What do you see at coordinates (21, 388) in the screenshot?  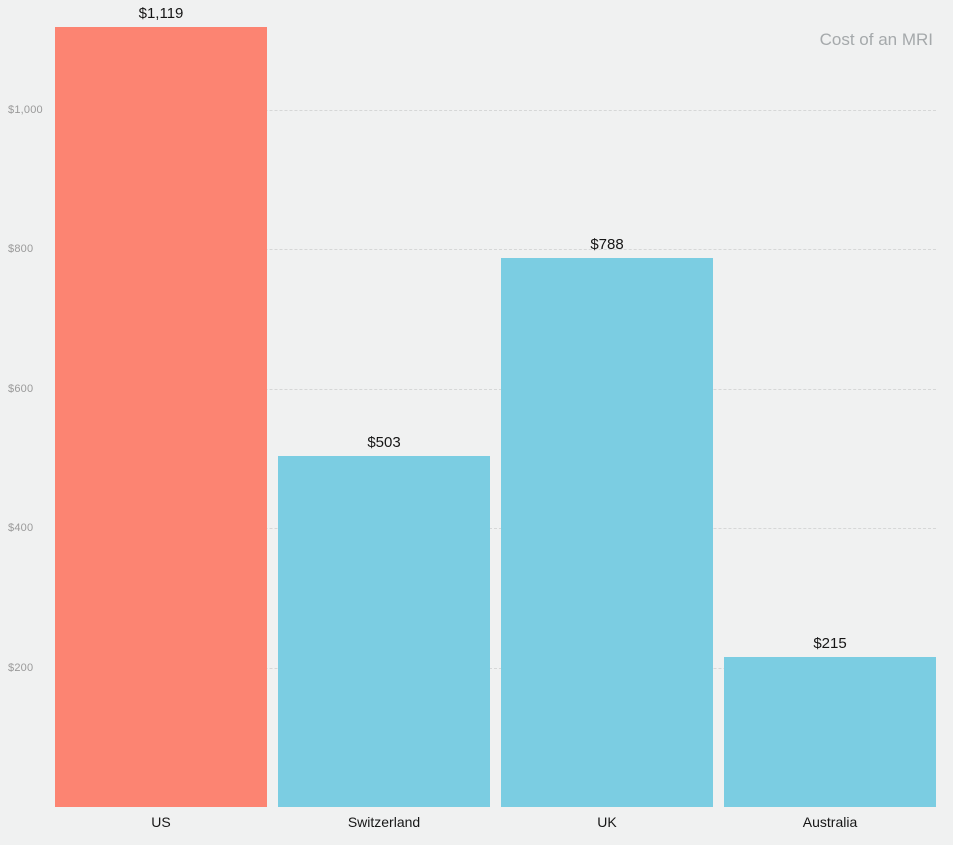 I see `y-tick-label: $600` at bounding box center [21, 388].